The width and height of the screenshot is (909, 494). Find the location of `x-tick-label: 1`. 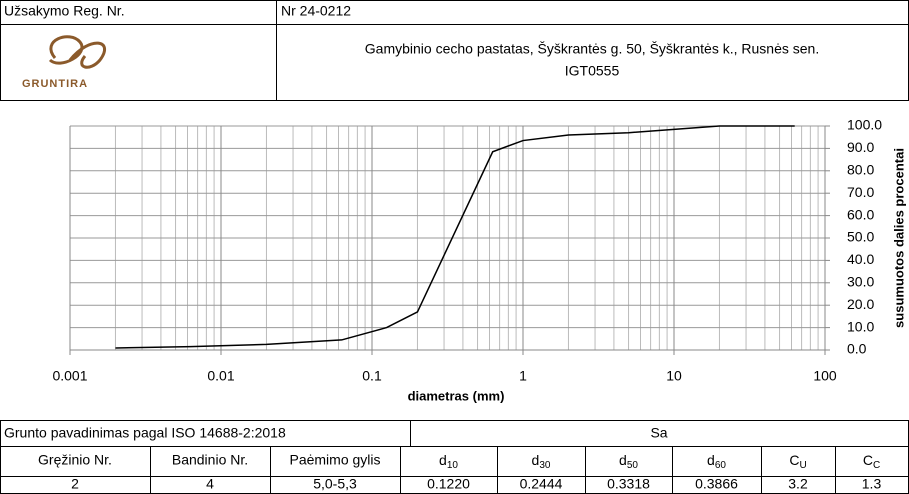

x-tick-label: 1 is located at coordinates (523, 376).